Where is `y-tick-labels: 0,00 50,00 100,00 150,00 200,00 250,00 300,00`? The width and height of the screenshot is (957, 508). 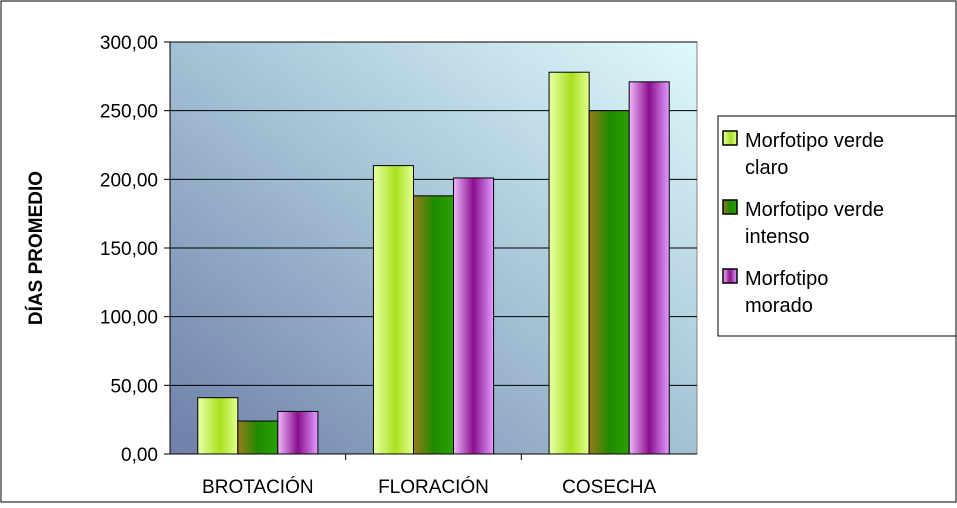 y-tick-labels: 0,00 50,00 100,00 150,00 200,00 250,00 300,00 is located at coordinates (129, 249).